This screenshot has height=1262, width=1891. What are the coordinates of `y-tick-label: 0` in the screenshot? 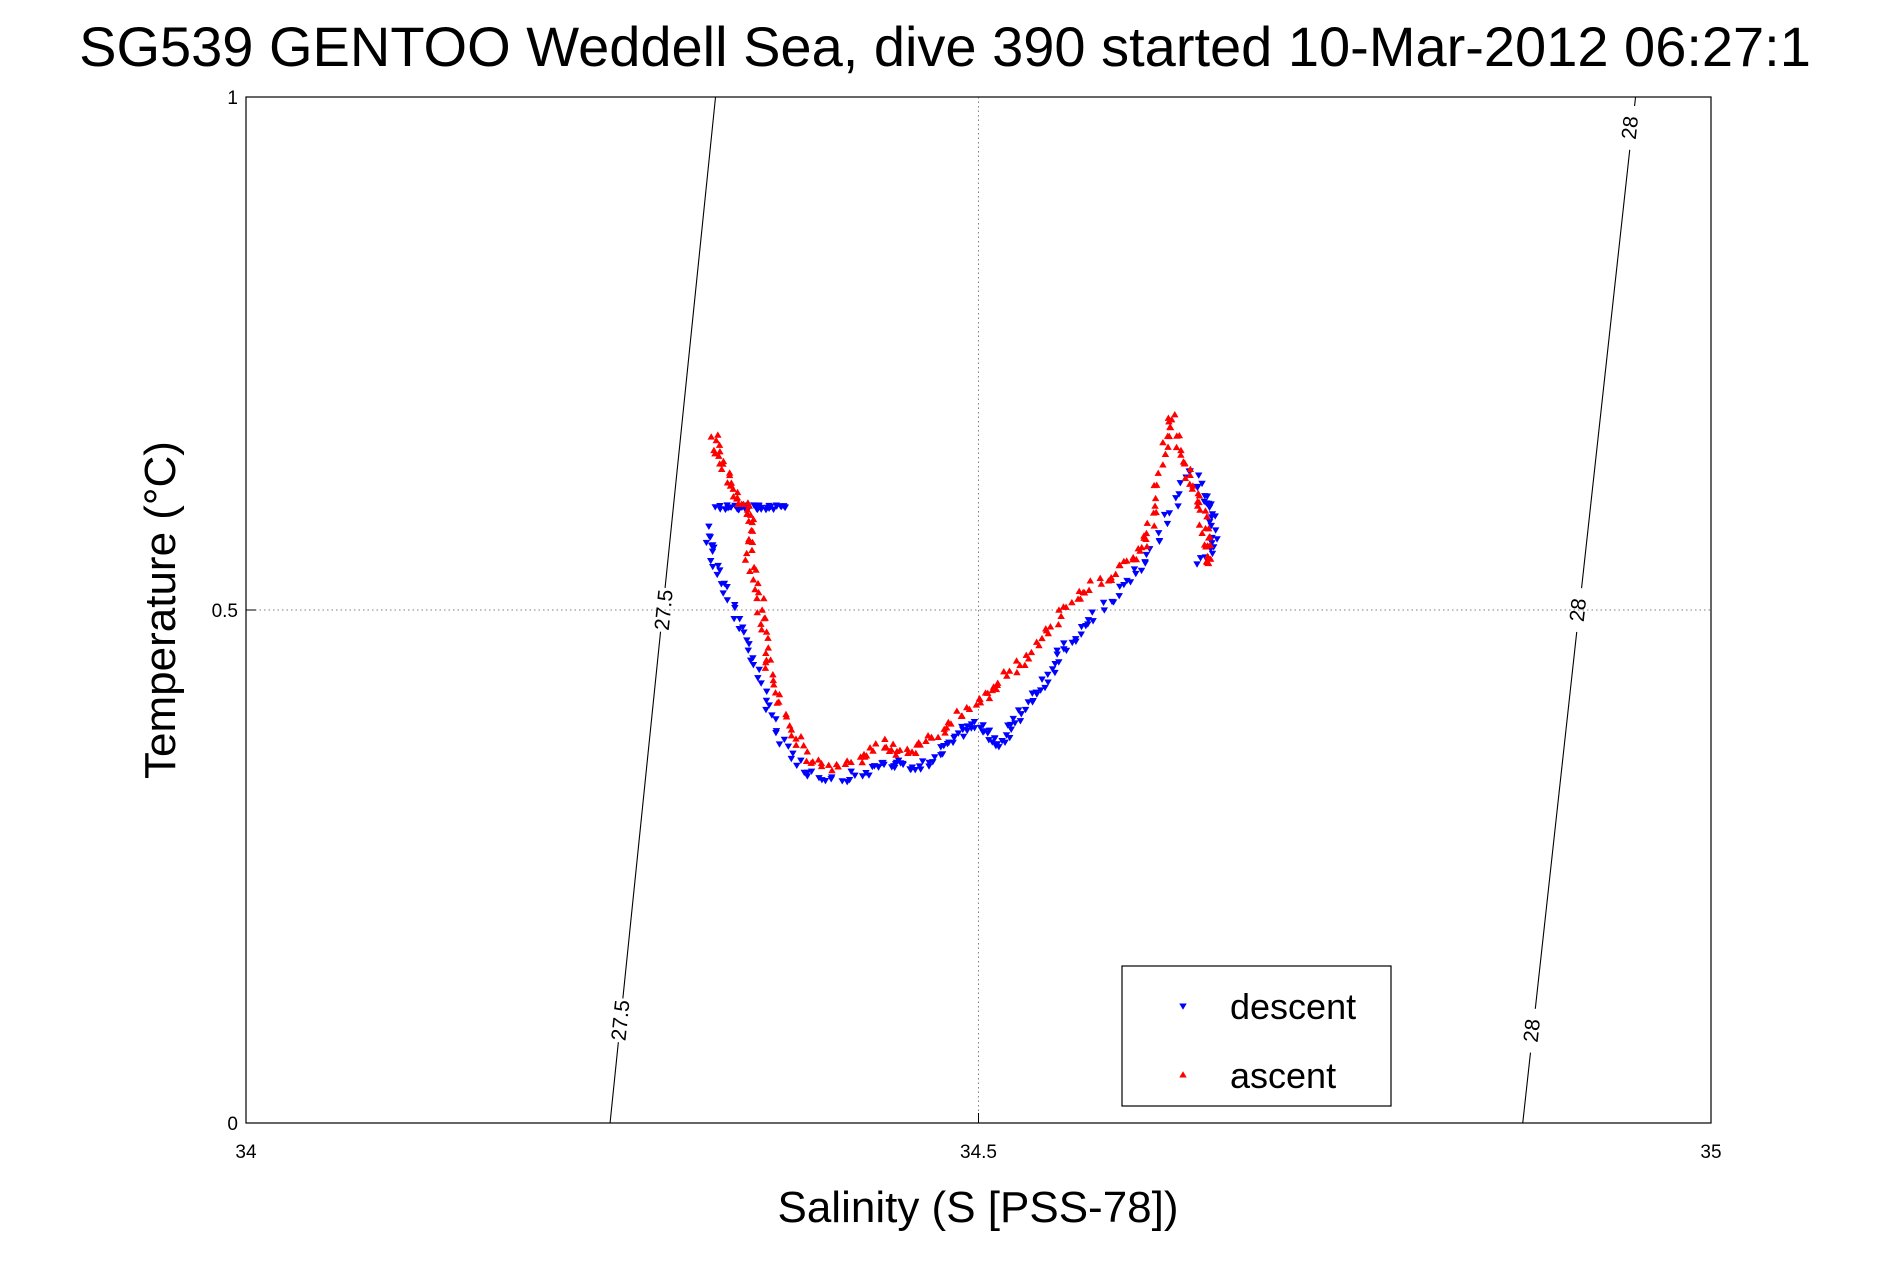 It's located at (232, 1124).